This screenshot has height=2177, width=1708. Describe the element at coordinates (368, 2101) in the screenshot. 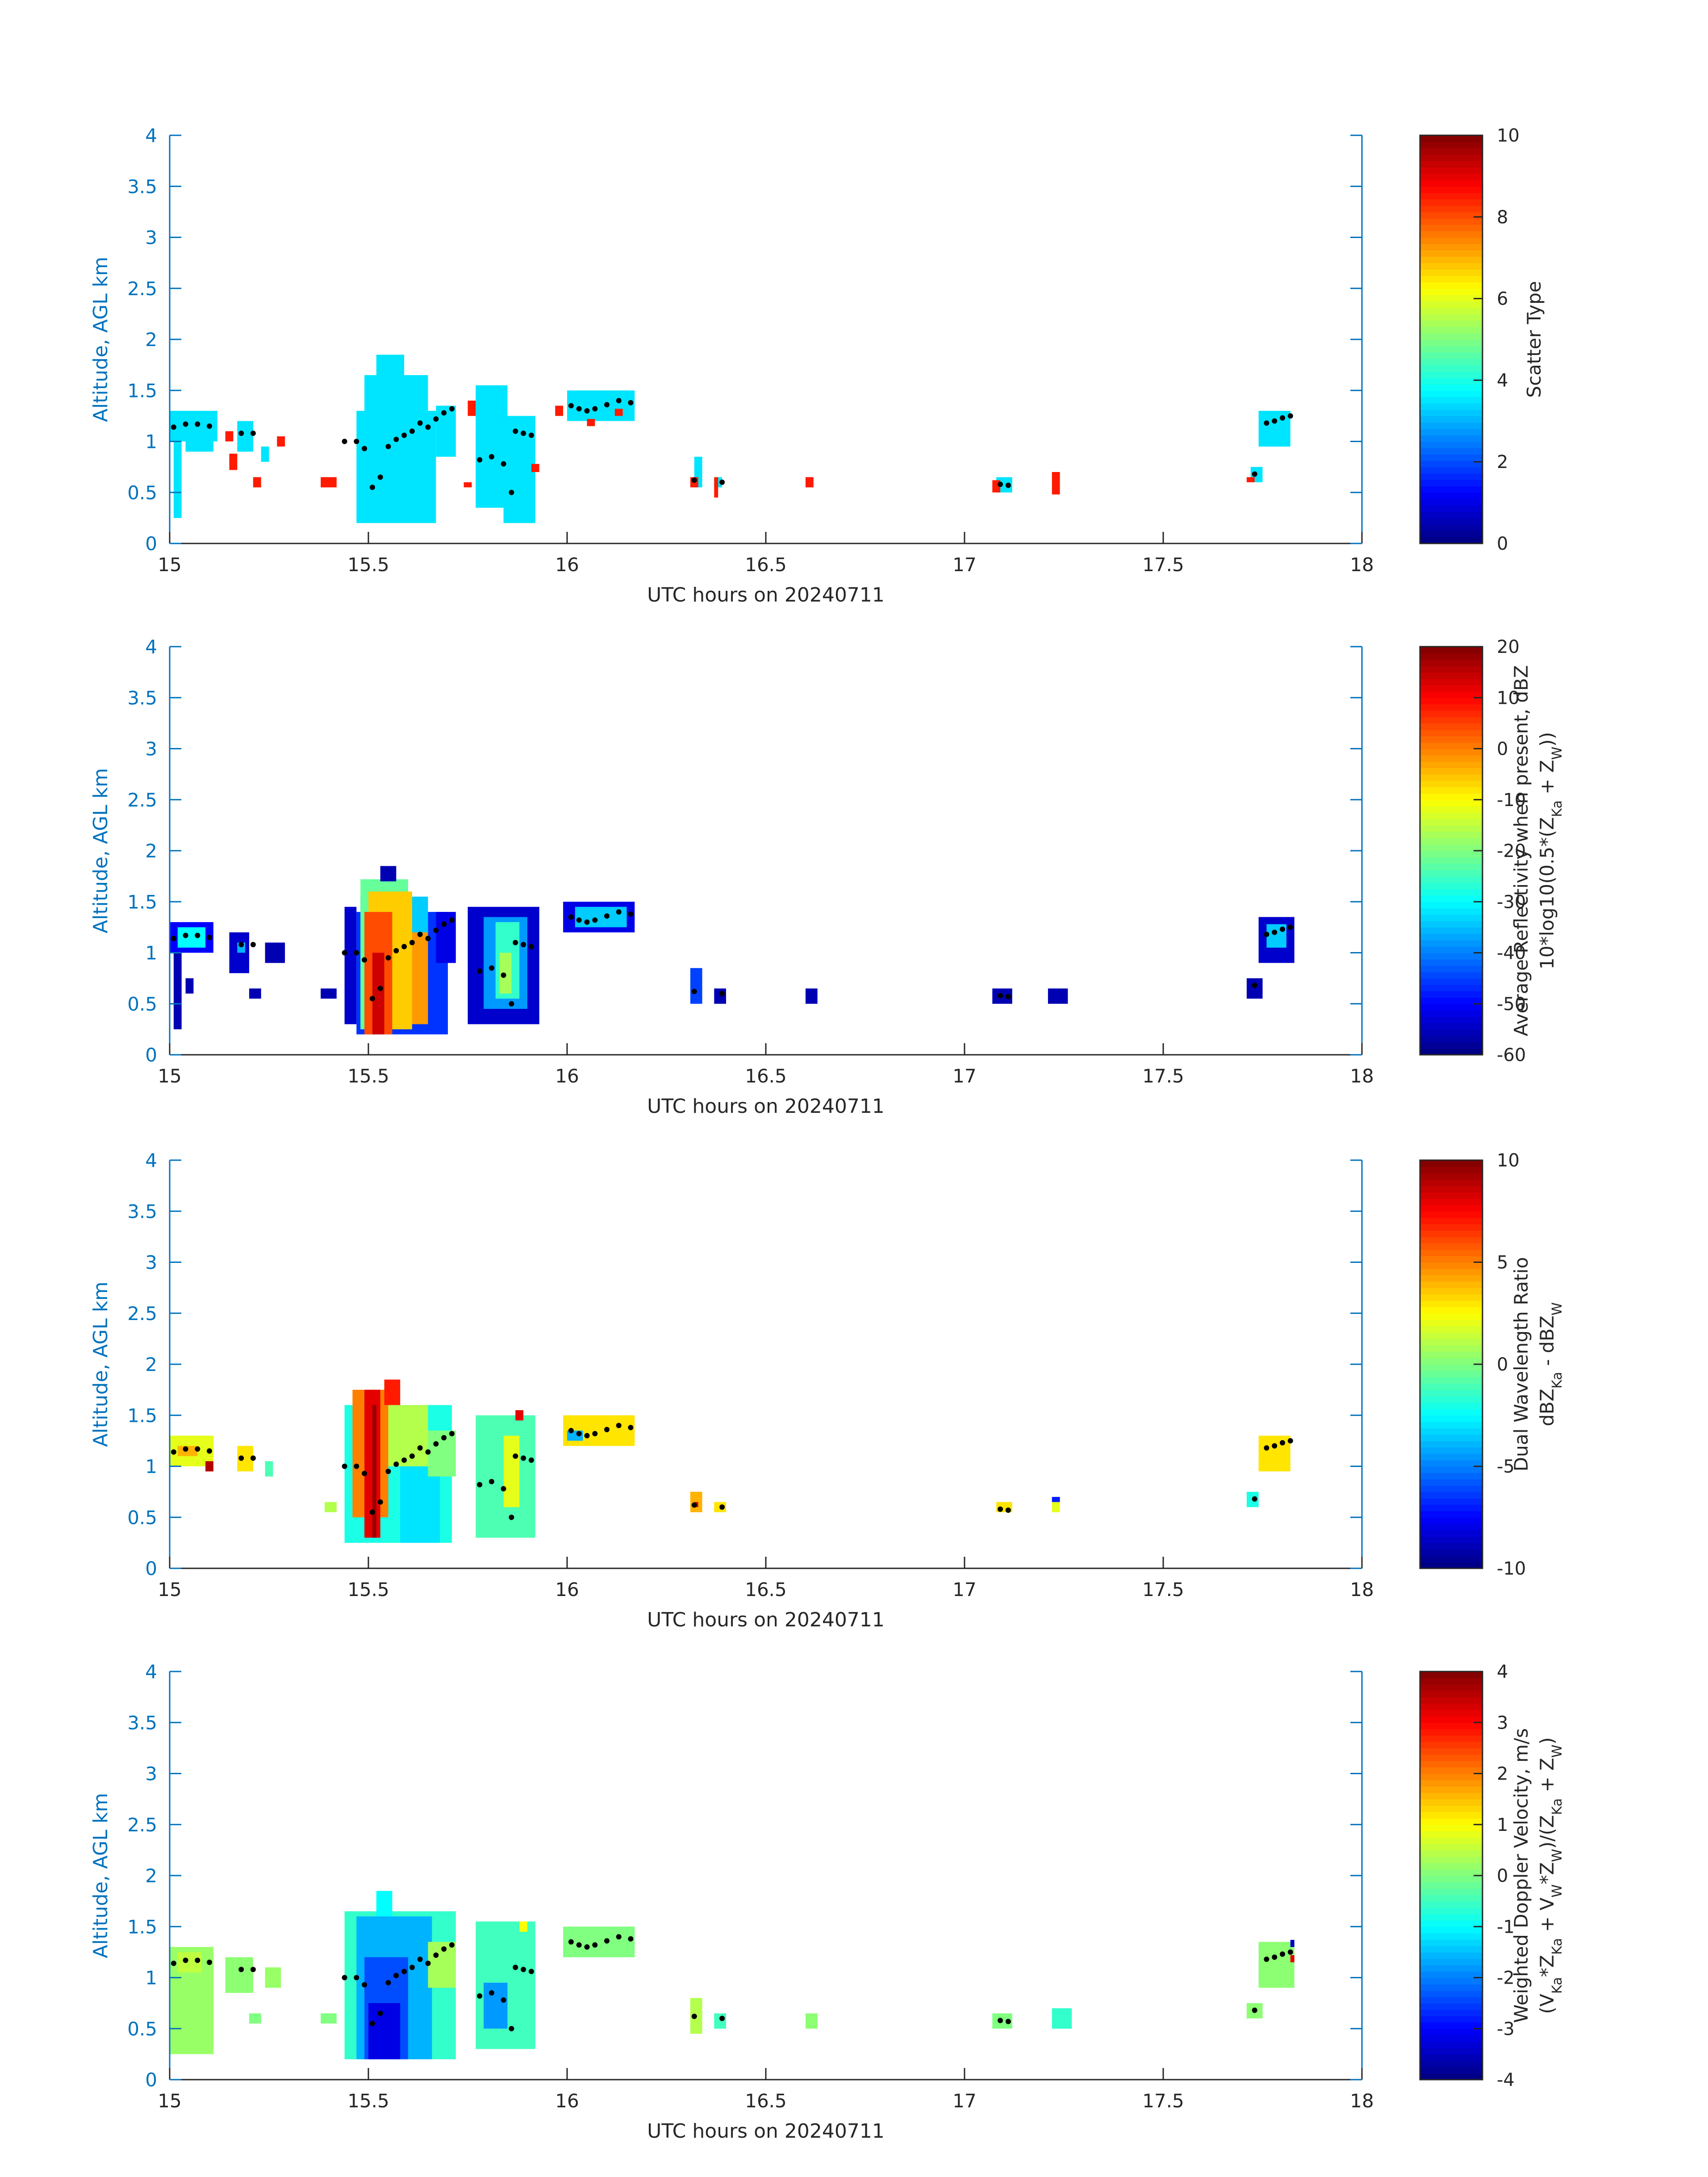

I see `x-tick-label: 15.5` at that location.